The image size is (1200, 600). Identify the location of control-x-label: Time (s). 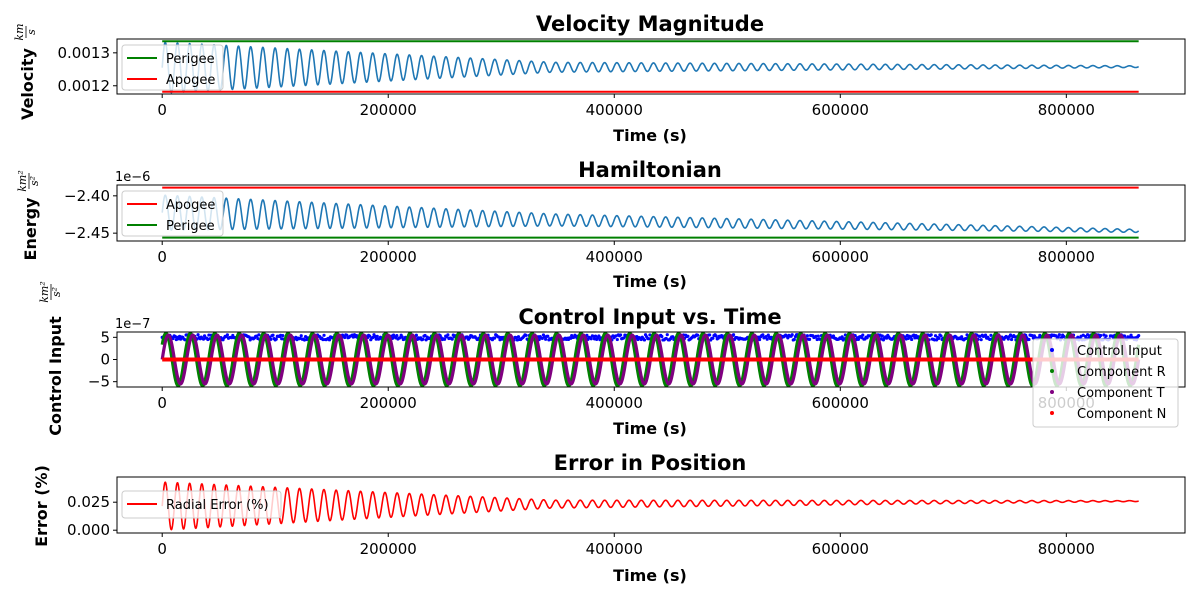
(650, 428).